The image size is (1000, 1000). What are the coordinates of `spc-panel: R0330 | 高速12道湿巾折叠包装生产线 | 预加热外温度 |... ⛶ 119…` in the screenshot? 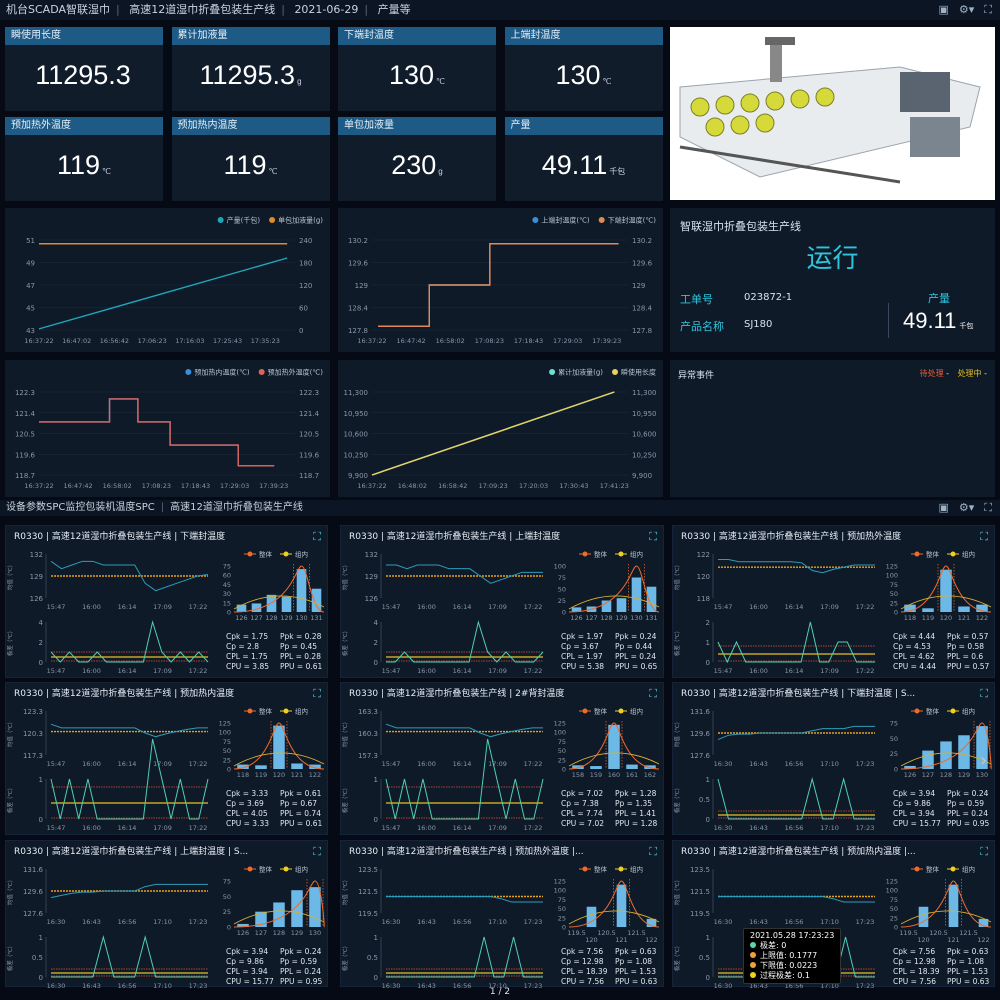 It's located at (502, 915).